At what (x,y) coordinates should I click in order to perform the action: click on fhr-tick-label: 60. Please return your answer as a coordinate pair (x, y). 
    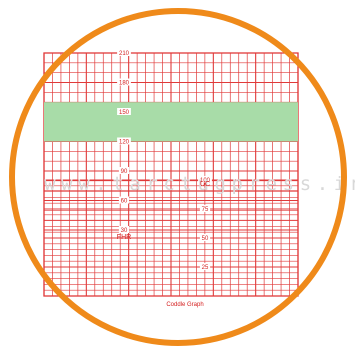
    Looking at the image, I should click on (124, 202).